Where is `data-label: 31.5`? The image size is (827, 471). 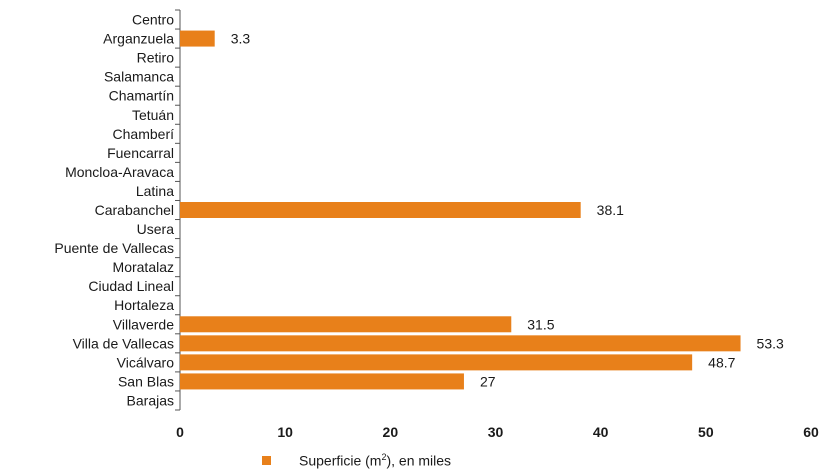
data-label: 31.5 is located at coordinates (540, 324).